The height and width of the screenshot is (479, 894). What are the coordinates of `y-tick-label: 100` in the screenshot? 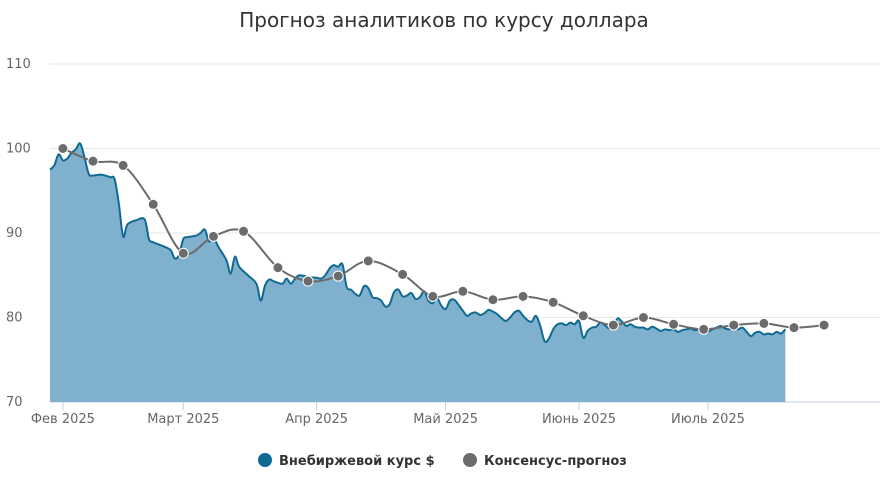 It's located at (18, 149).